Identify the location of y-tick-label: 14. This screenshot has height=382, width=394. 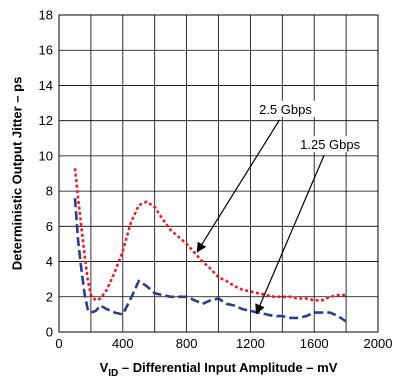
(46, 85).